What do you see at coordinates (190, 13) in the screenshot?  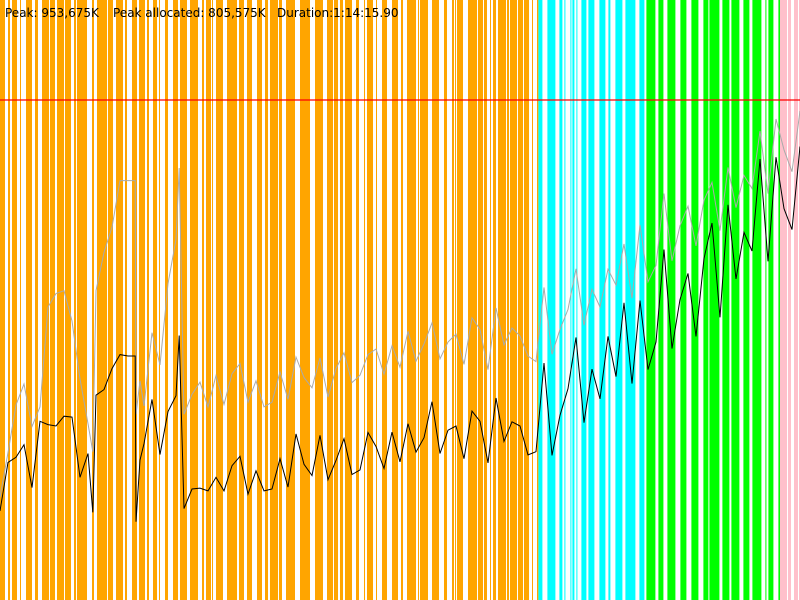 I see `peak-allocated-label: Peak allocated: 805,575K` at bounding box center [190, 13].